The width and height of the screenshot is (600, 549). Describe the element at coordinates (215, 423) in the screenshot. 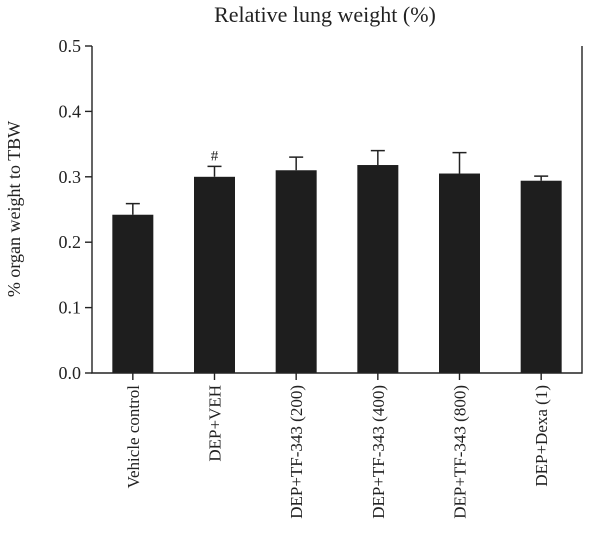

I see `x-tick-label: DEP+VEH` at that location.